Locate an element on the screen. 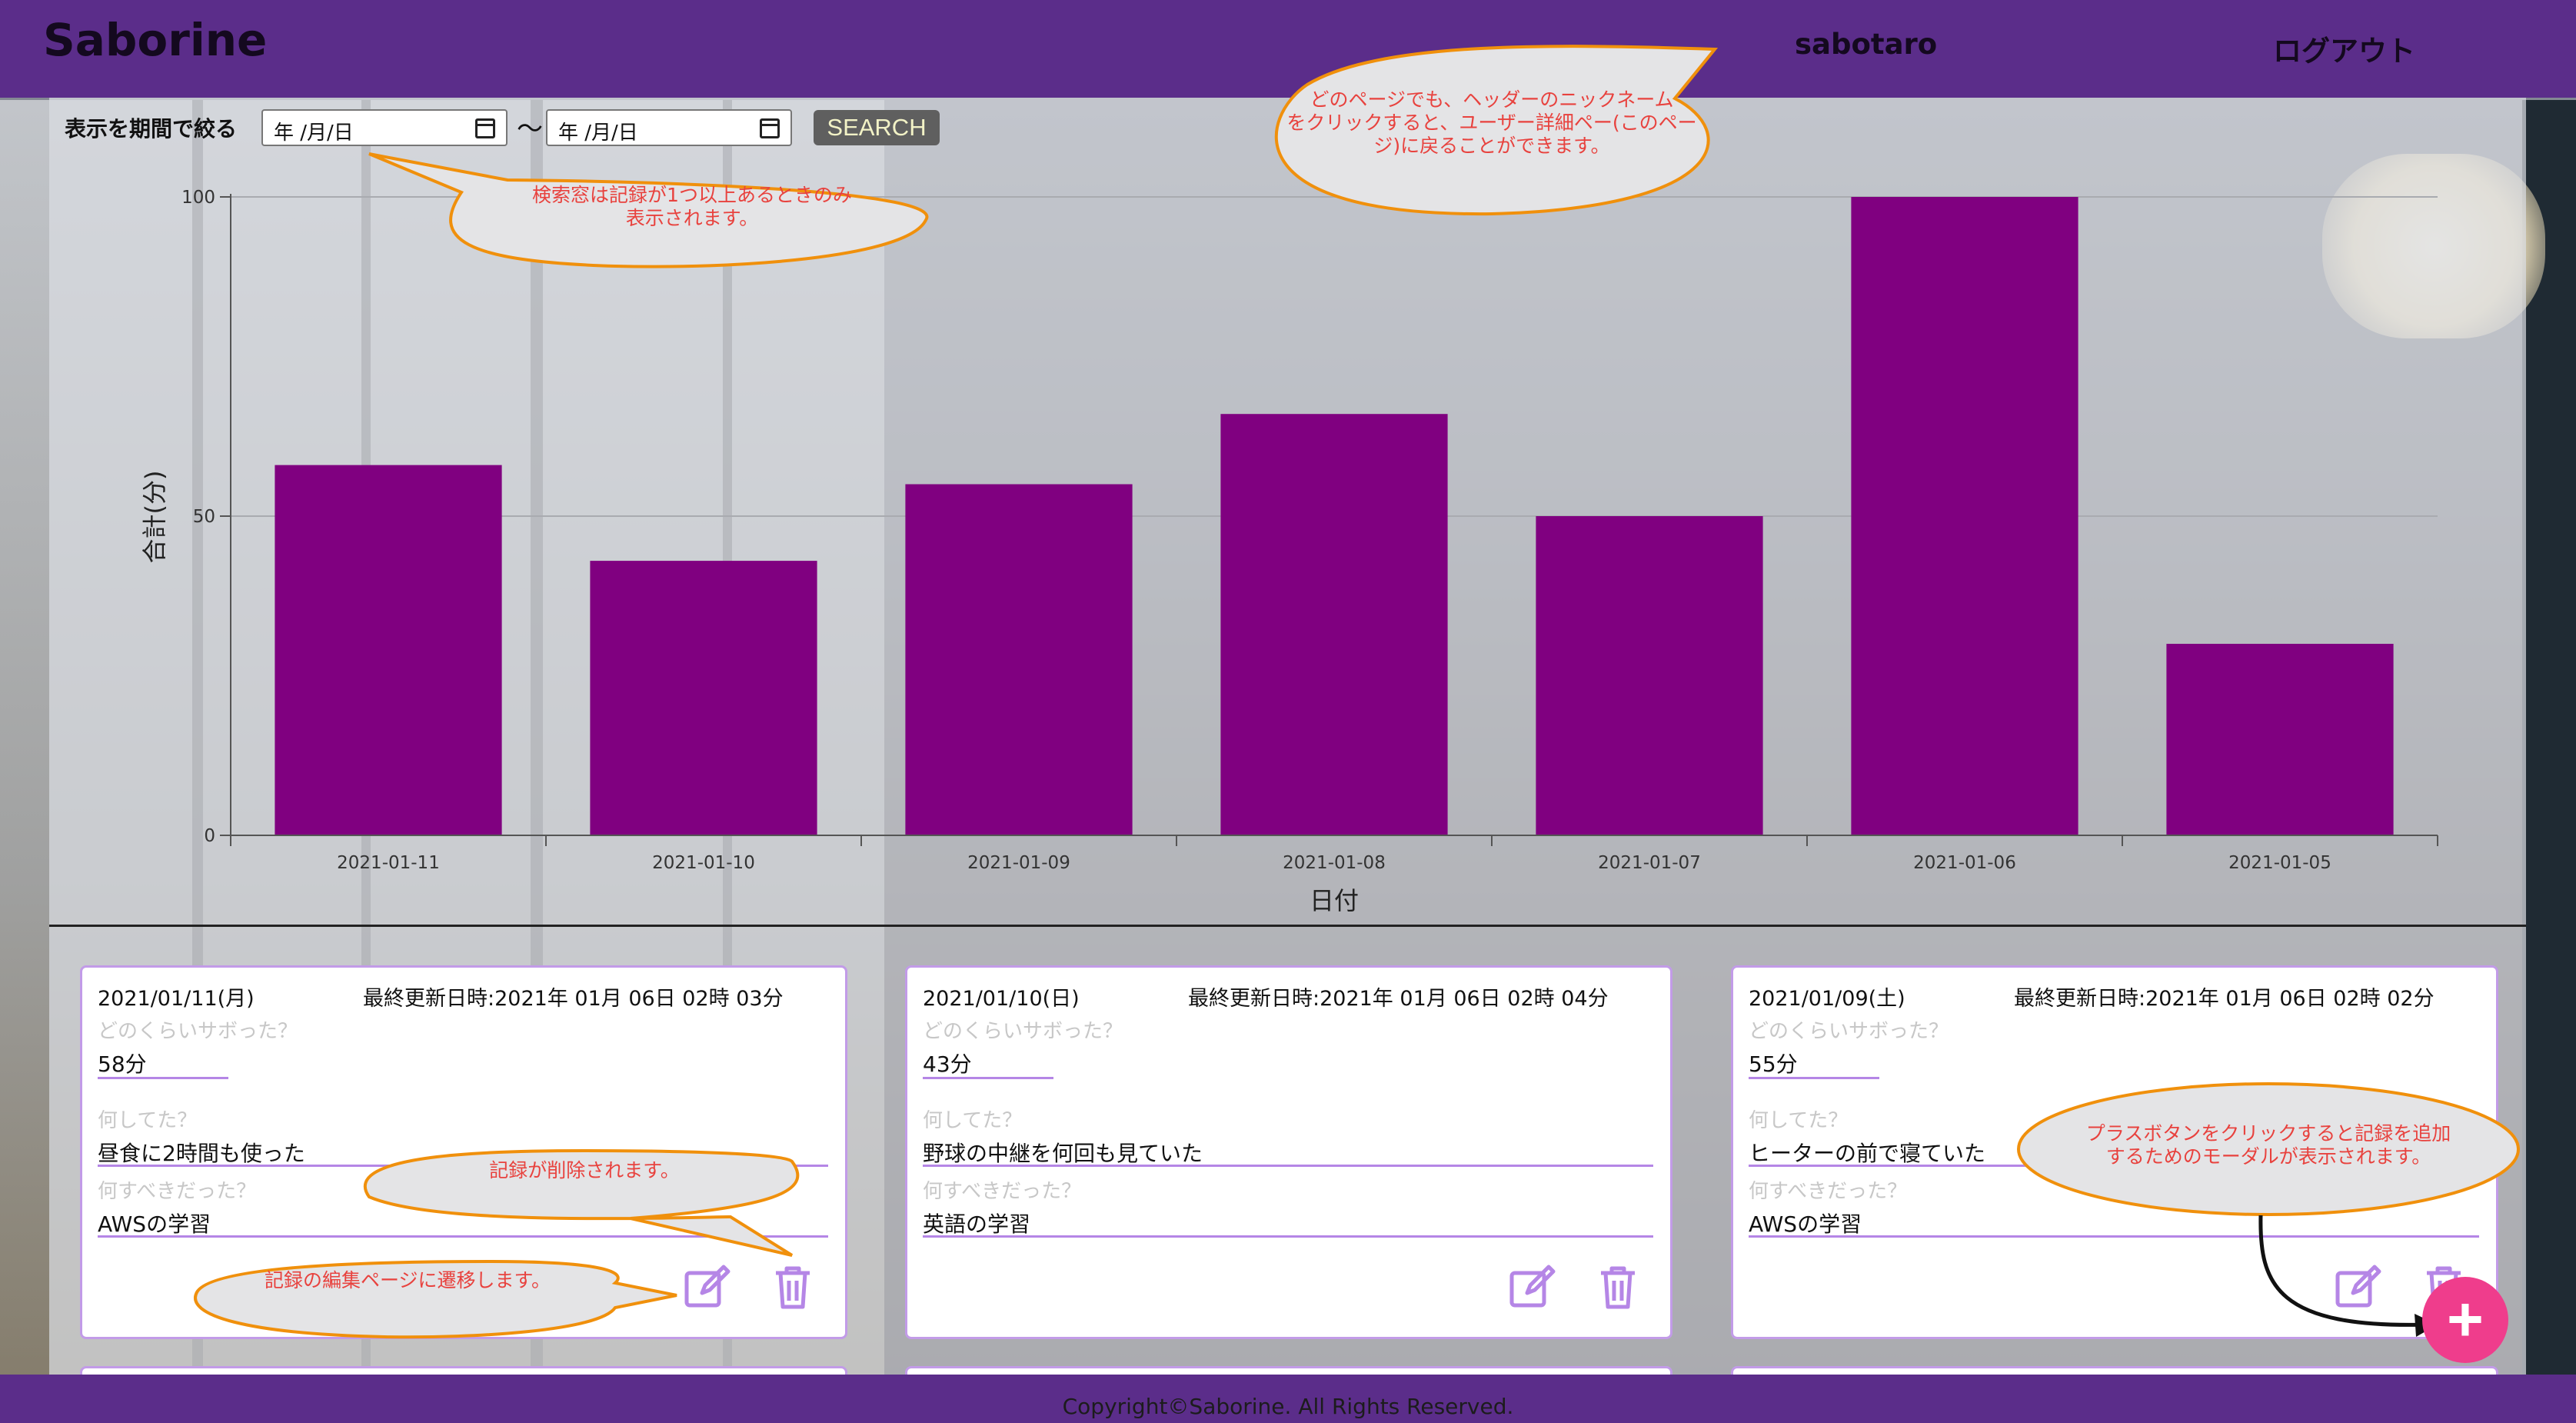 This screenshot has width=2576, height=1423. callout-header-bubble is located at coordinates (1496, 130).